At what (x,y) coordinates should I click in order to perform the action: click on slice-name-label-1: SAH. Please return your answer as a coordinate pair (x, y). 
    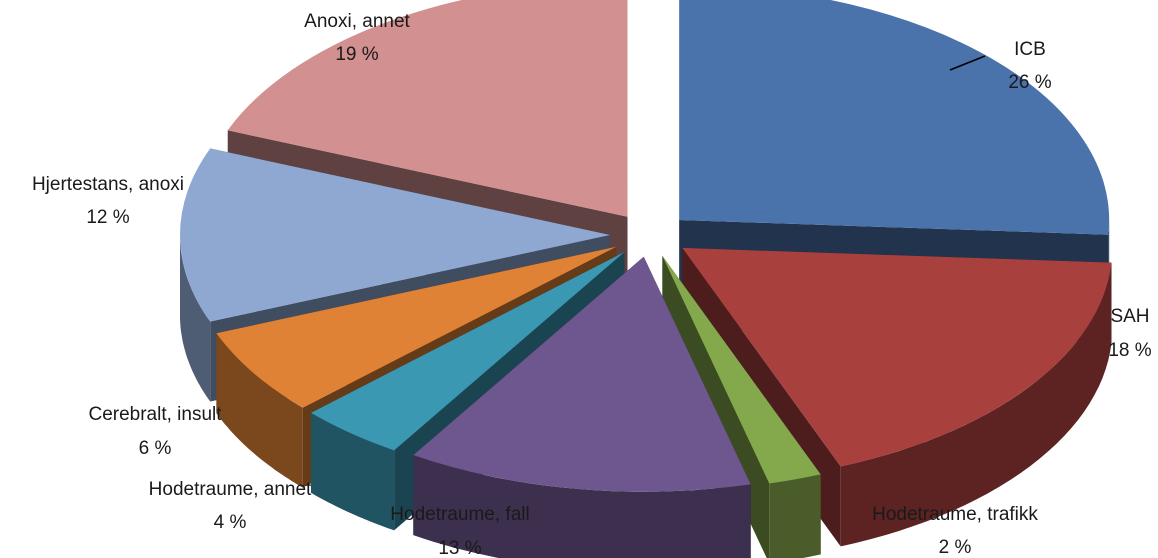
    Looking at the image, I should click on (1129, 316).